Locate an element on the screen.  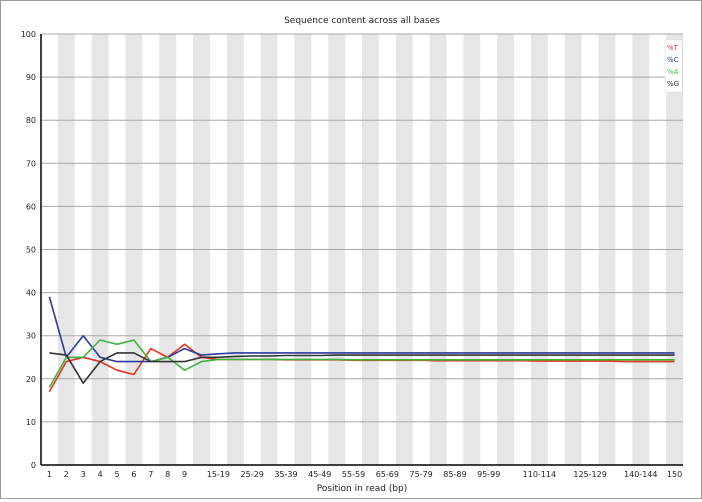
x-tick-label: 95-99 is located at coordinates (488, 474).